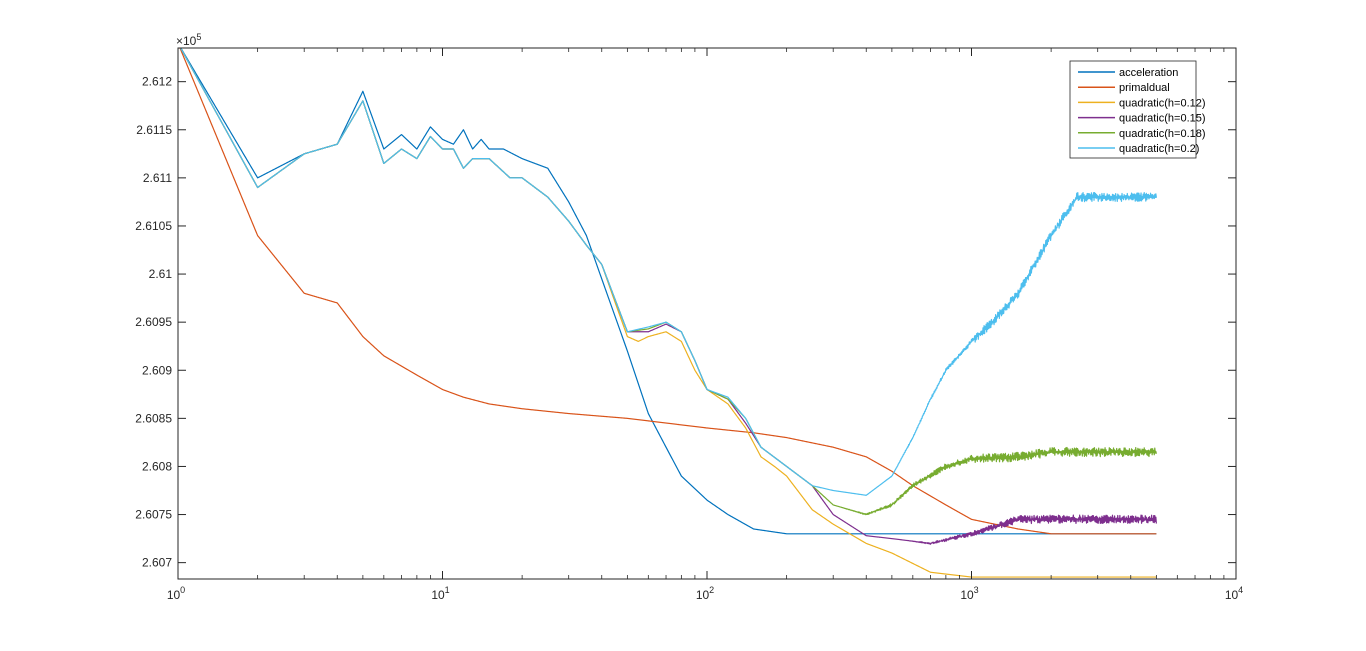  What do you see at coordinates (1234, 593) in the screenshot?
I see `x-tick-label: 10⁴` at bounding box center [1234, 593].